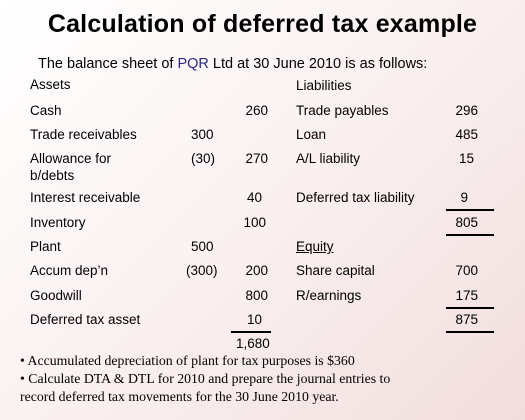  What do you see at coordinates (328, 158) in the screenshot?
I see `al-liability-label: A/L liability` at bounding box center [328, 158].